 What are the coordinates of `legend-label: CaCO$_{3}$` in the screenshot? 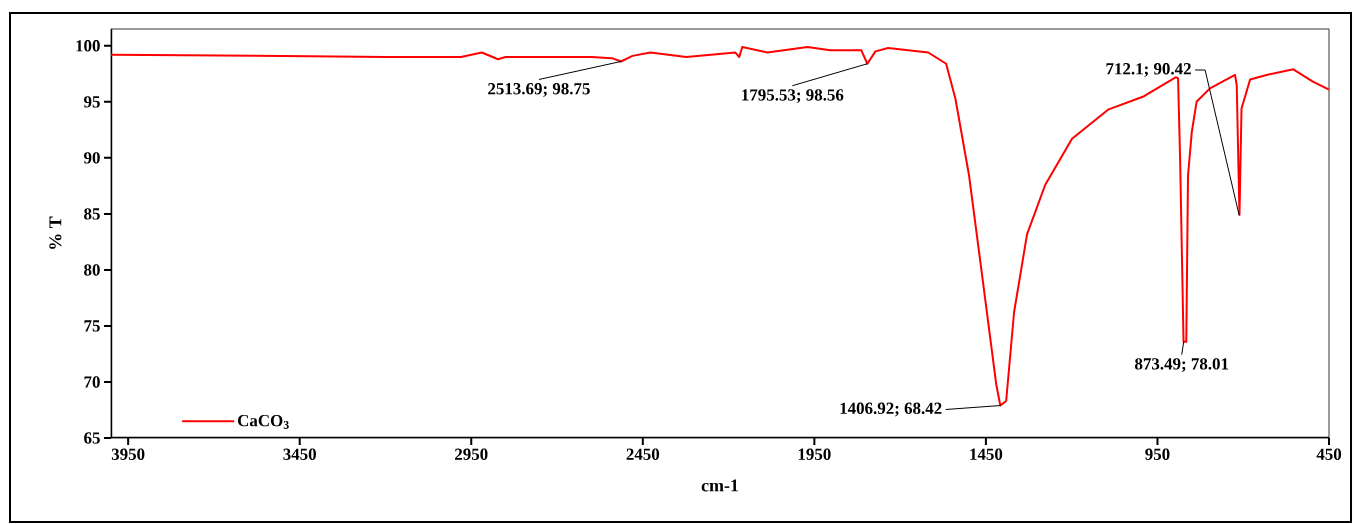 It's located at (263, 421).